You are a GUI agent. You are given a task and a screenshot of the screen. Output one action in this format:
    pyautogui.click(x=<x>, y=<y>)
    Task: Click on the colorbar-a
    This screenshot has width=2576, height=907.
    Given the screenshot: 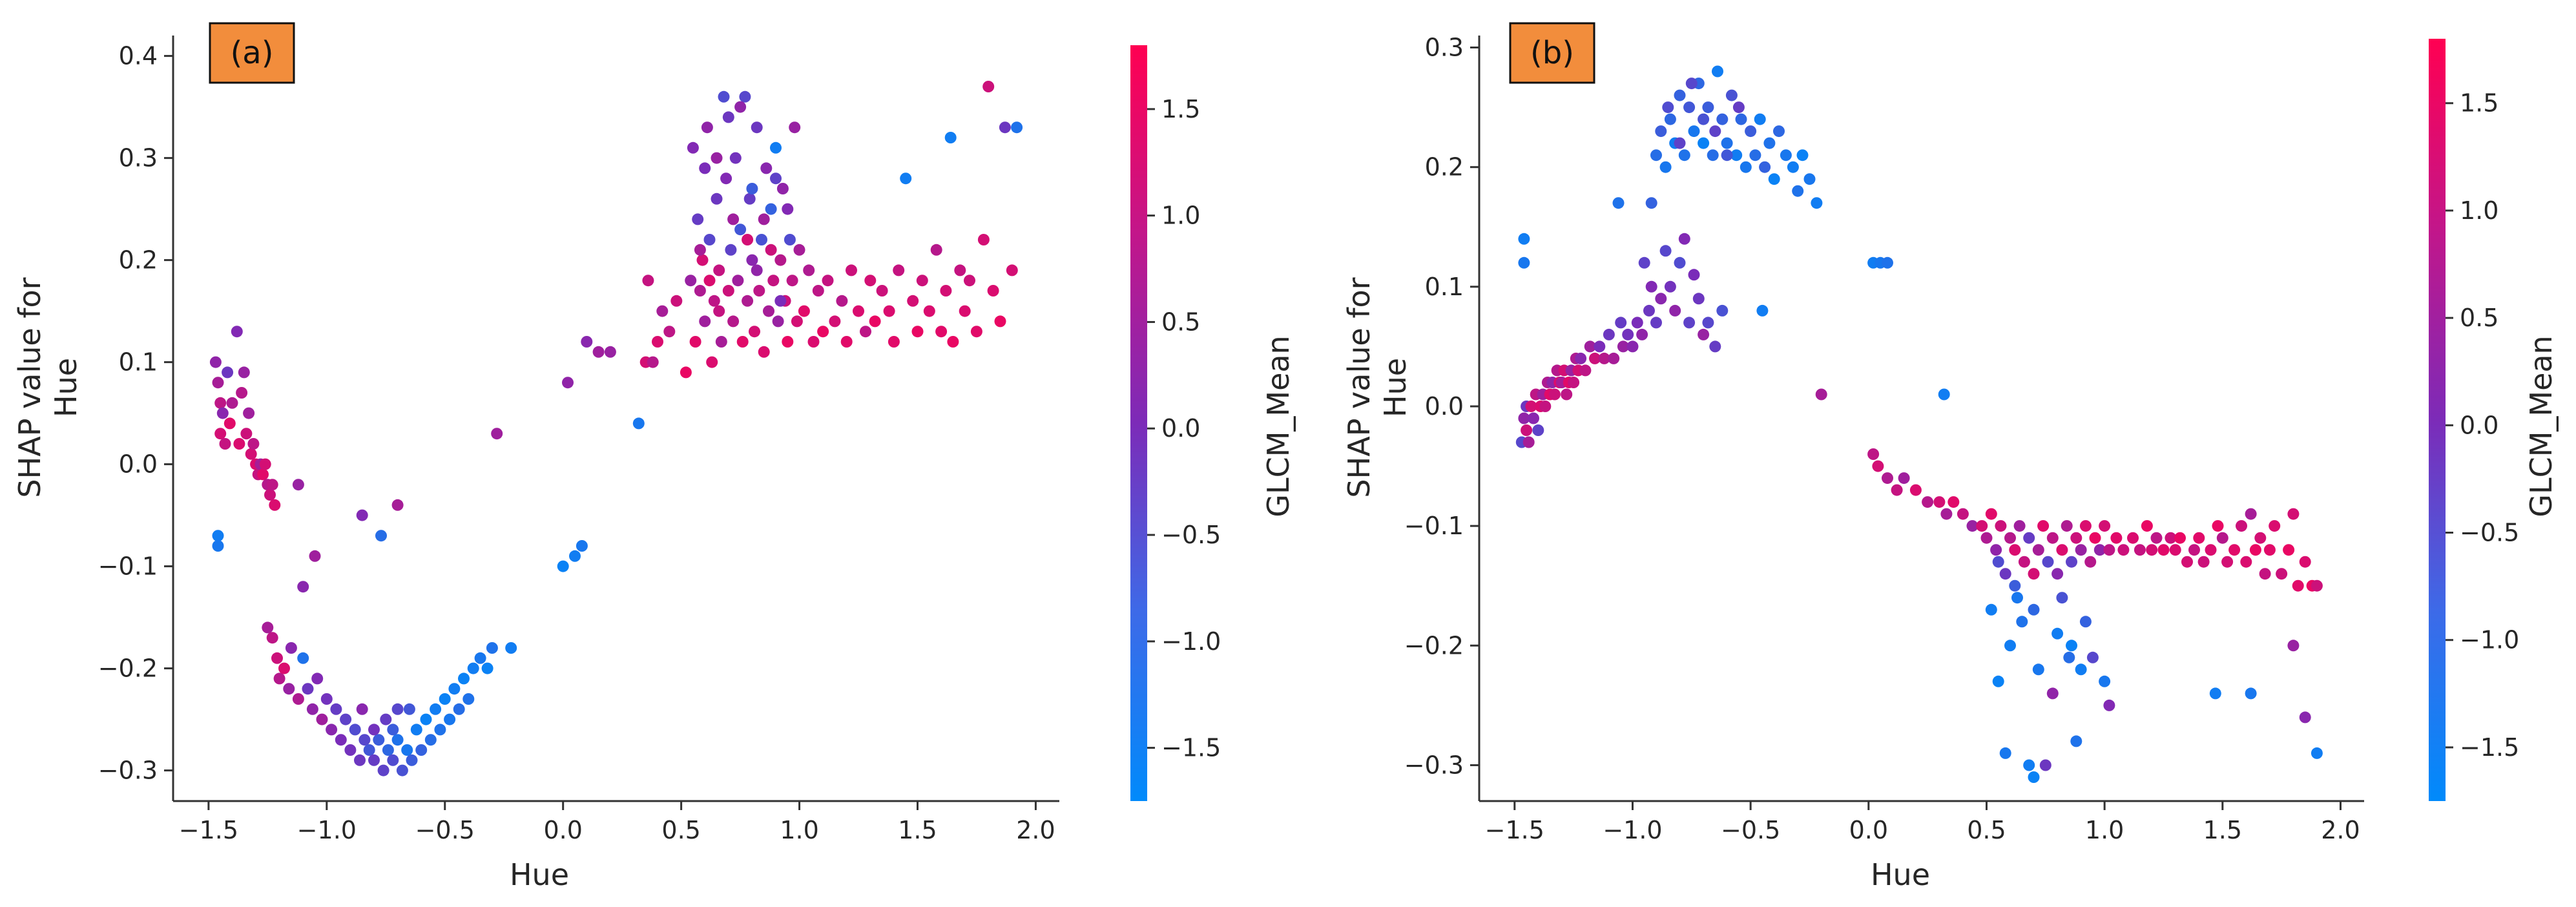 What is the action you would take?
    pyautogui.click(x=1138, y=423)
    